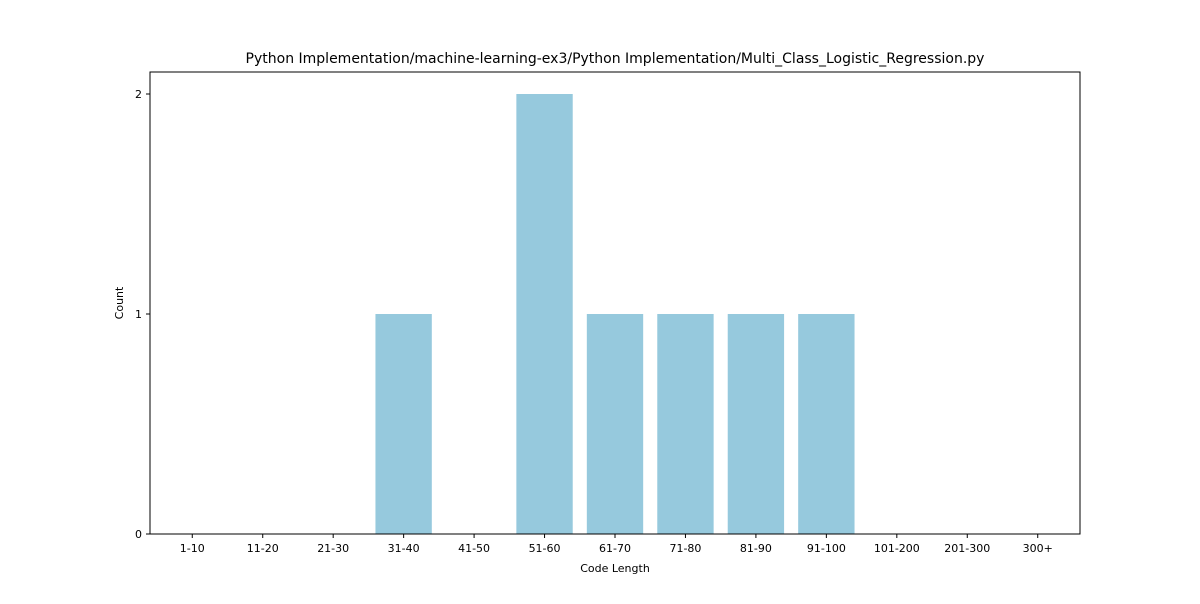  What do you see at coordinates (474, 548) in the screenshot?
I see `x-tick-label: 41-50` at bounding box center [474, 548].